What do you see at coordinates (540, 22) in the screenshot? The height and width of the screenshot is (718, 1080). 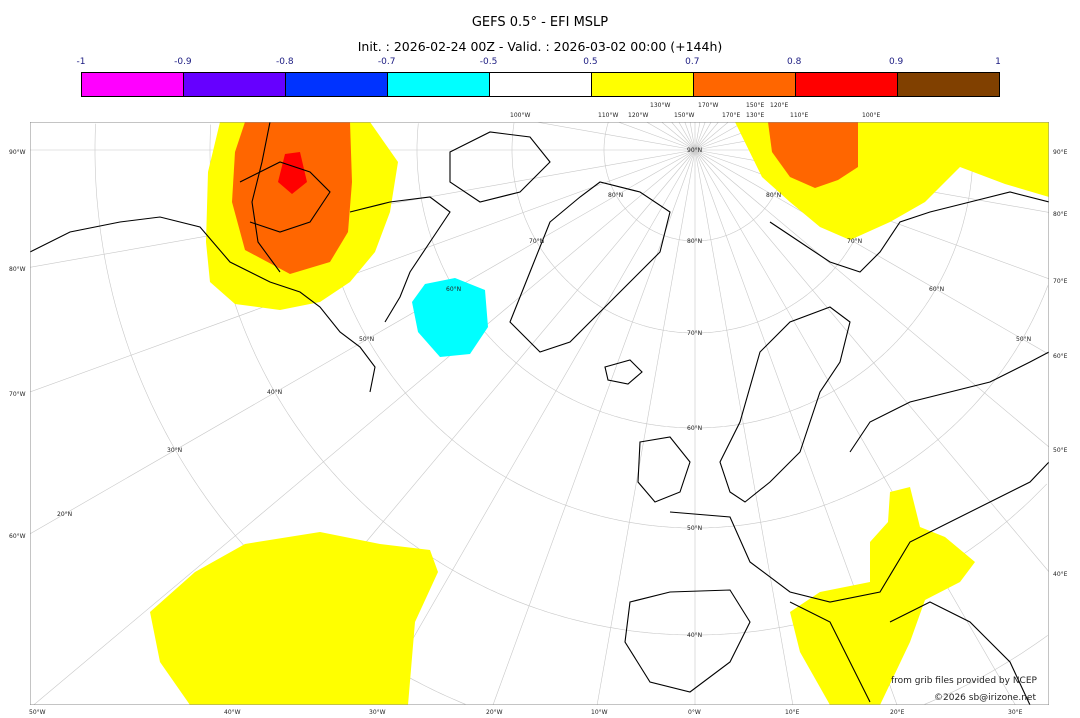 I see `chart-title: GEFS 0.5° - EFI MSLP` at bounding box center [540, 22].